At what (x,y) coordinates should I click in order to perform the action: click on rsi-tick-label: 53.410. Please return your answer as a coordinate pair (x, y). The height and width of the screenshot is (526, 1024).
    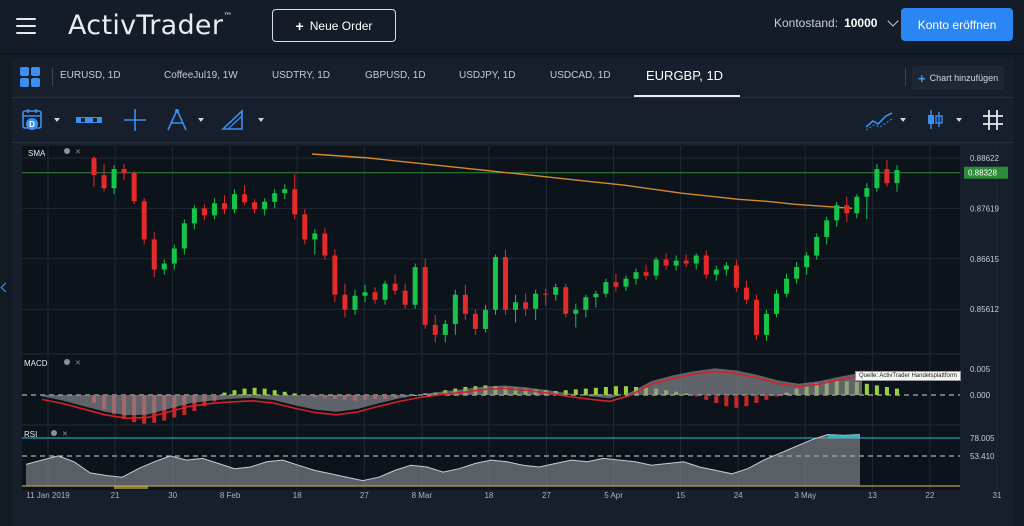
    Looking at the image, I should click on (982, 456).